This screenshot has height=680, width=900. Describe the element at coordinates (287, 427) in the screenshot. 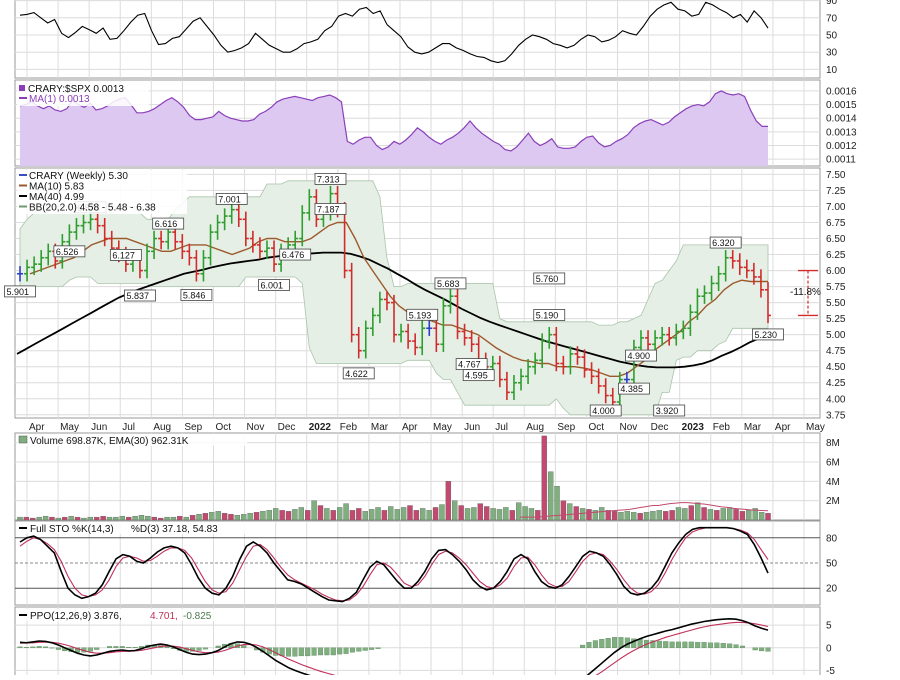

I see `month-label: Dec` at that location.